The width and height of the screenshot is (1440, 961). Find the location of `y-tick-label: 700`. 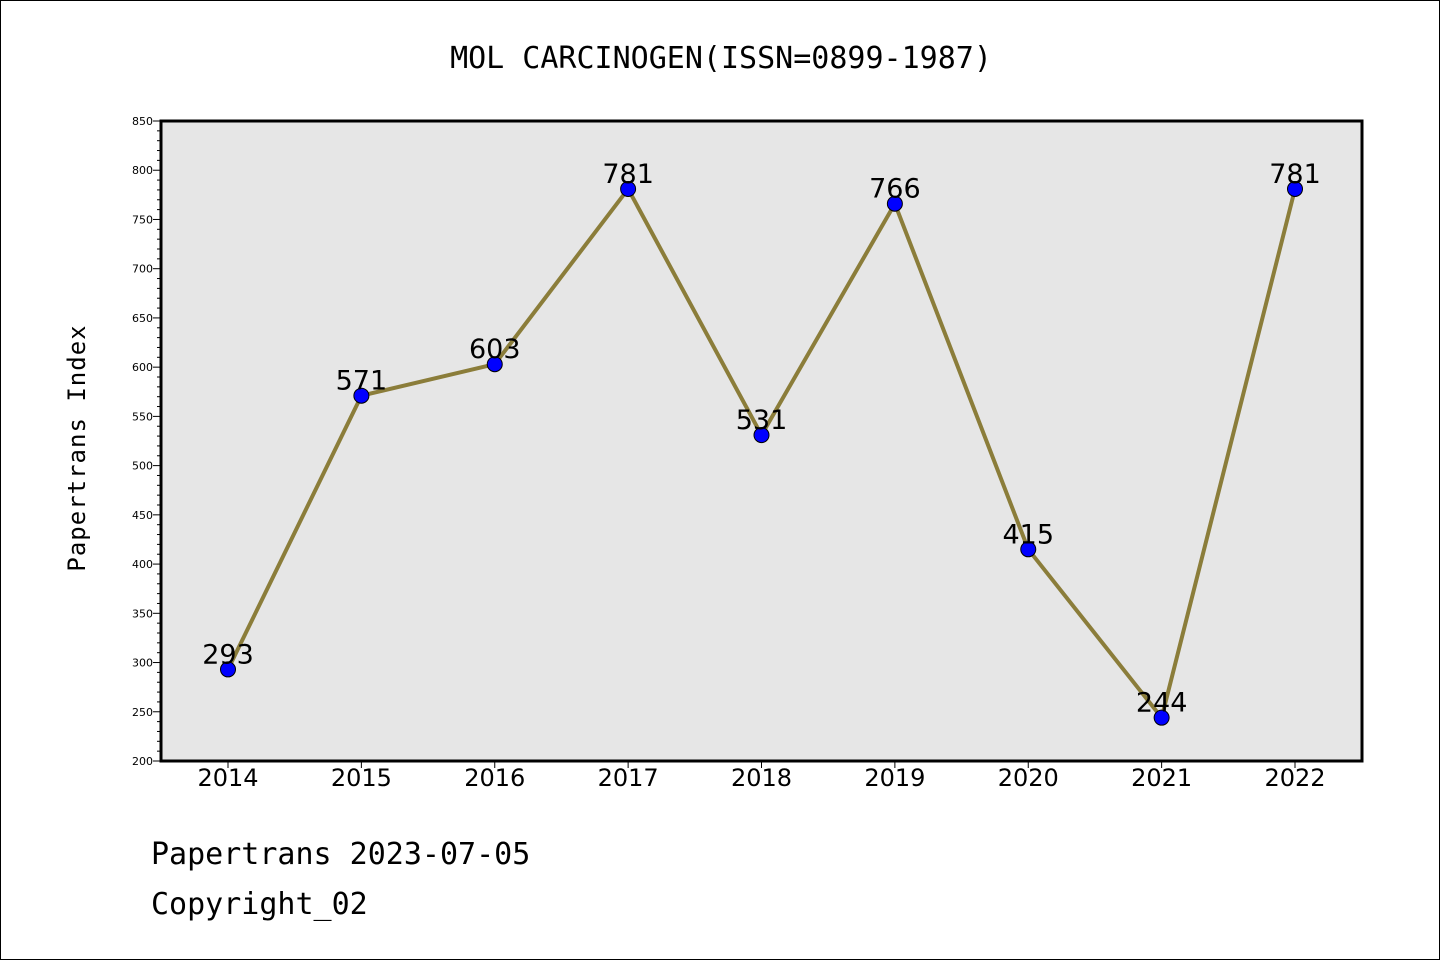

y-tick-label: 700 is located at coordinates (142, 269).